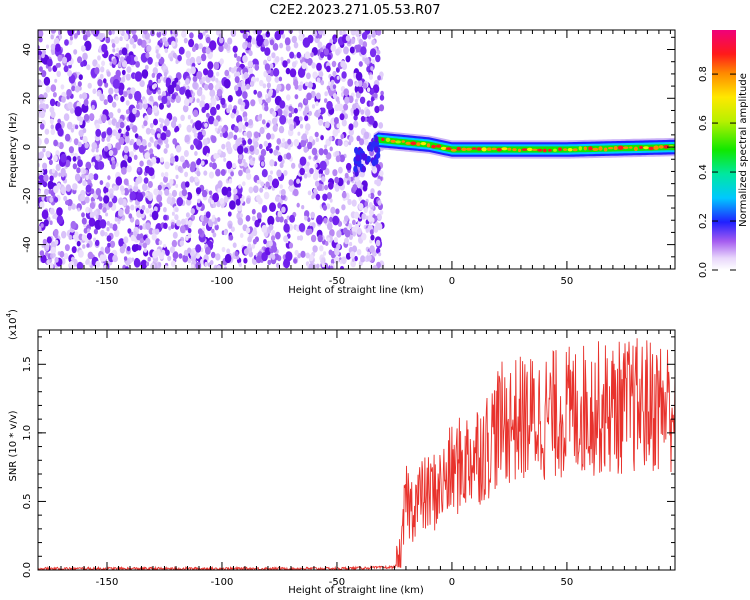 The image size is (750, 600). What do you see at coordinates (9, 314) in the screenshot?
I see `snr-multiplier-exp: 4` at bounding box center [9, 314].